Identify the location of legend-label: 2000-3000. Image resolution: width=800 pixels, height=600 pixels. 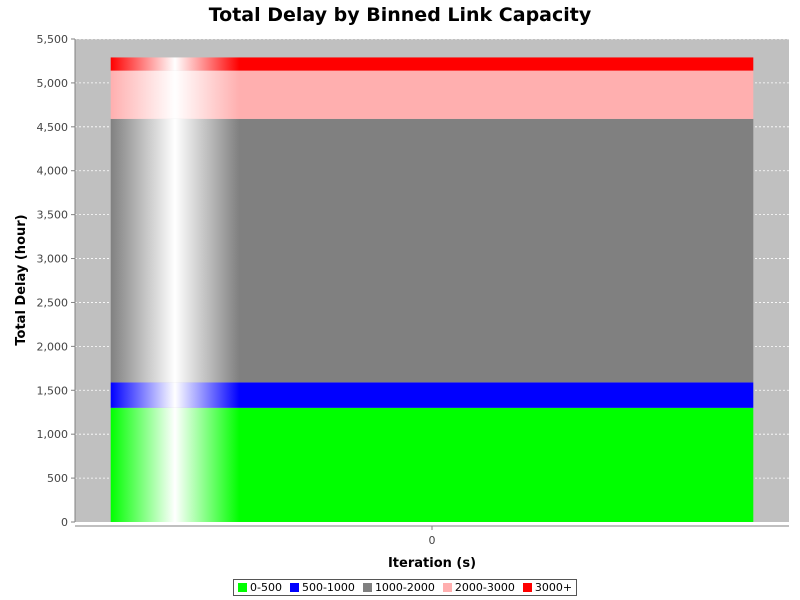
(484, 587).